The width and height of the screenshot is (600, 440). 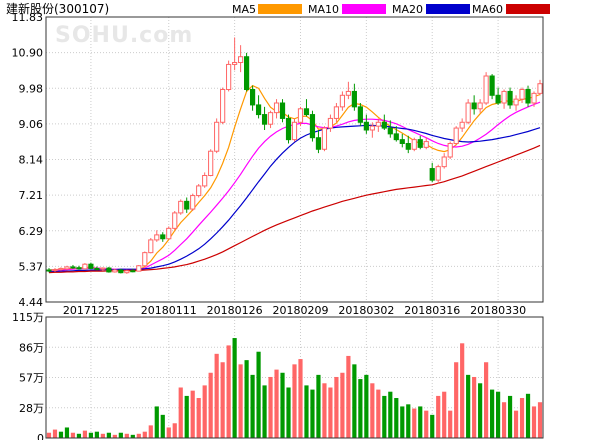 I want to click on volume-y-tick-label: 0, so click(x=40, y=436).